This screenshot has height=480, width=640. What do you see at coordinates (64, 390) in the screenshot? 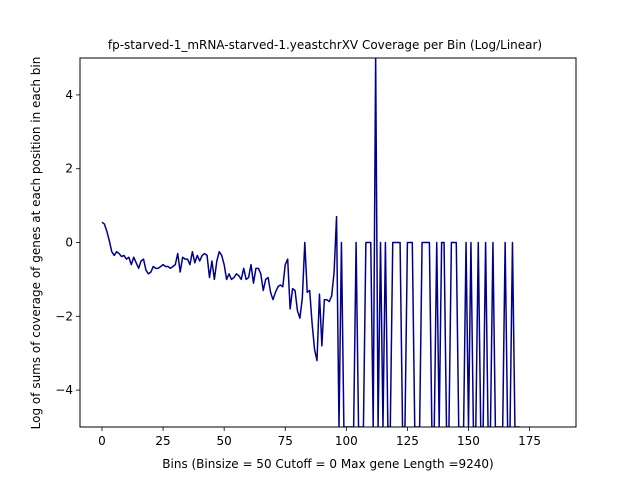
I see `y-tick-label--4: −4` at bounding box center [64, 390].